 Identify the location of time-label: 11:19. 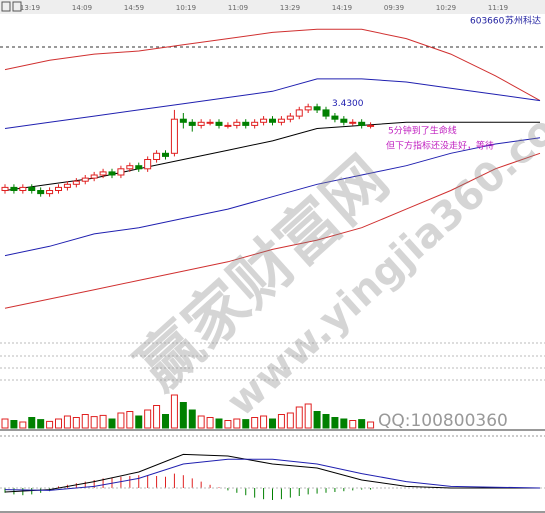
(498, 8).